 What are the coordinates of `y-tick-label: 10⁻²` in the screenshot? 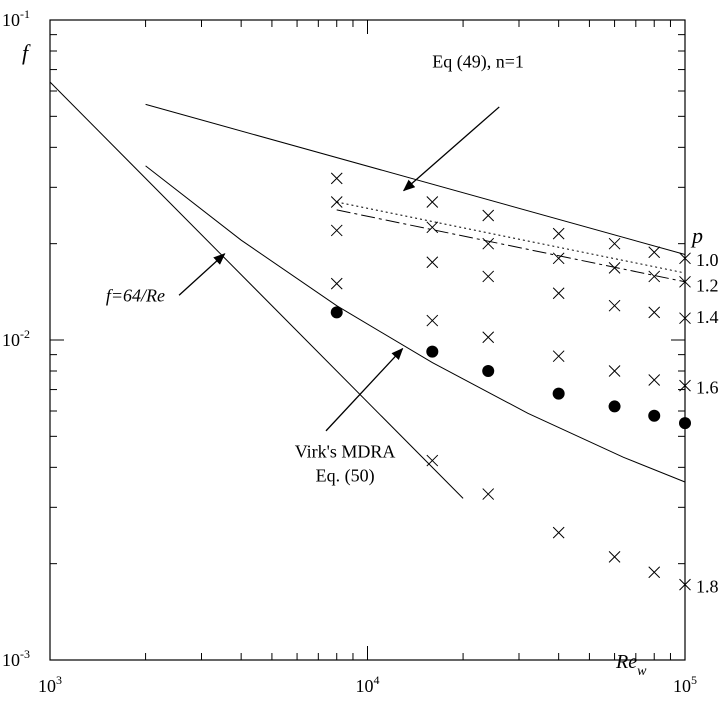 It's located at (16, 338).